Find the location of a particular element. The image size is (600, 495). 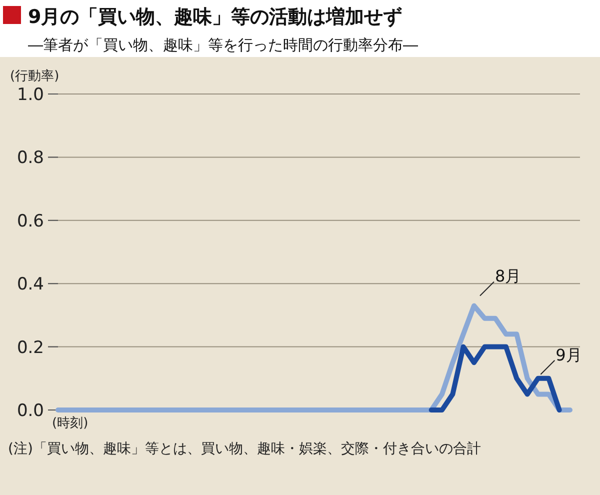

y-tick-label: 1.0 is located at coordinates (30, 95).